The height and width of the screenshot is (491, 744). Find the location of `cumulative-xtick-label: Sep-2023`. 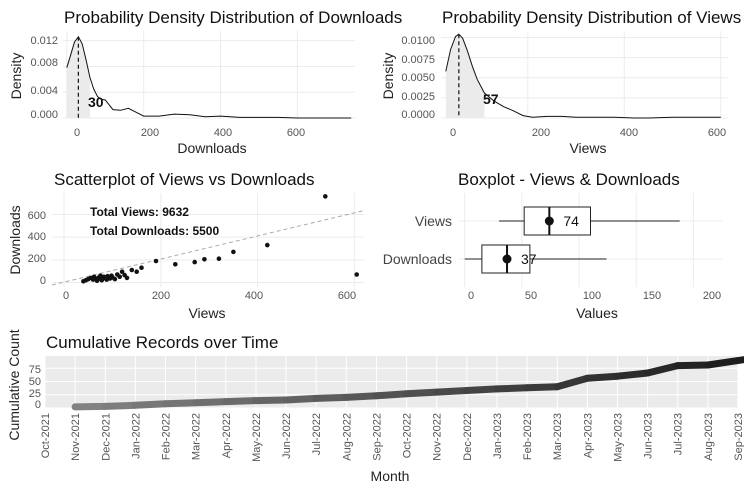

cumulative-xtick-label: Sep-2023 is located at coordinates (738, 437).